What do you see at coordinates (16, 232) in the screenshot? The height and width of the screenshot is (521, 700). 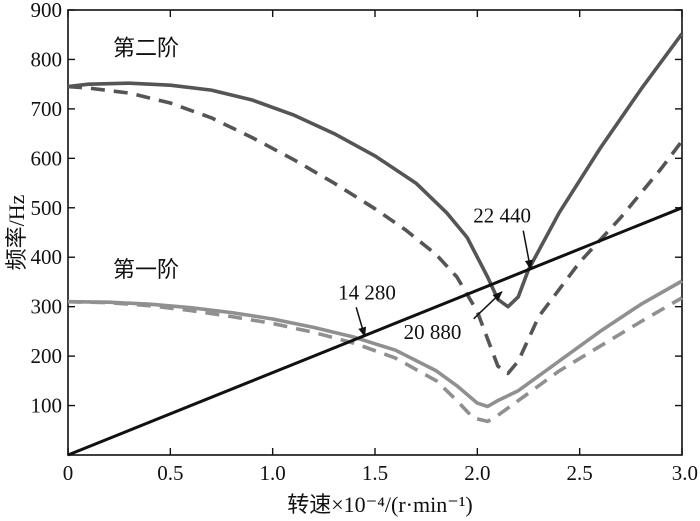 I see `y-axis-title: 频率/Hz` at bounding box center [16, 232].